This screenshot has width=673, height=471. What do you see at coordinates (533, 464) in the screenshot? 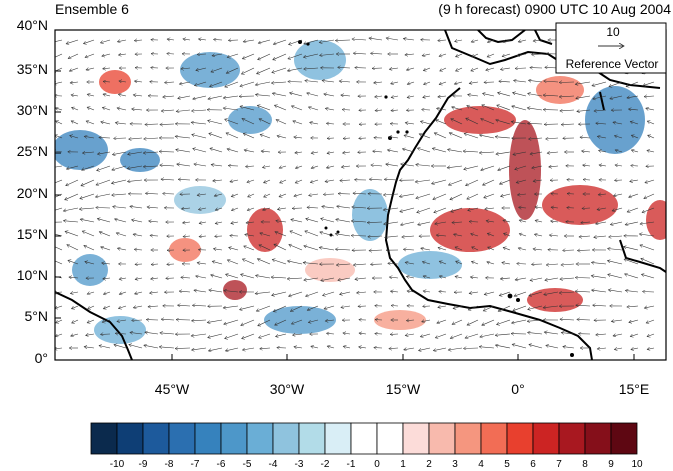
I see `colorbar-label: 6` at bounding box center [533, 464].